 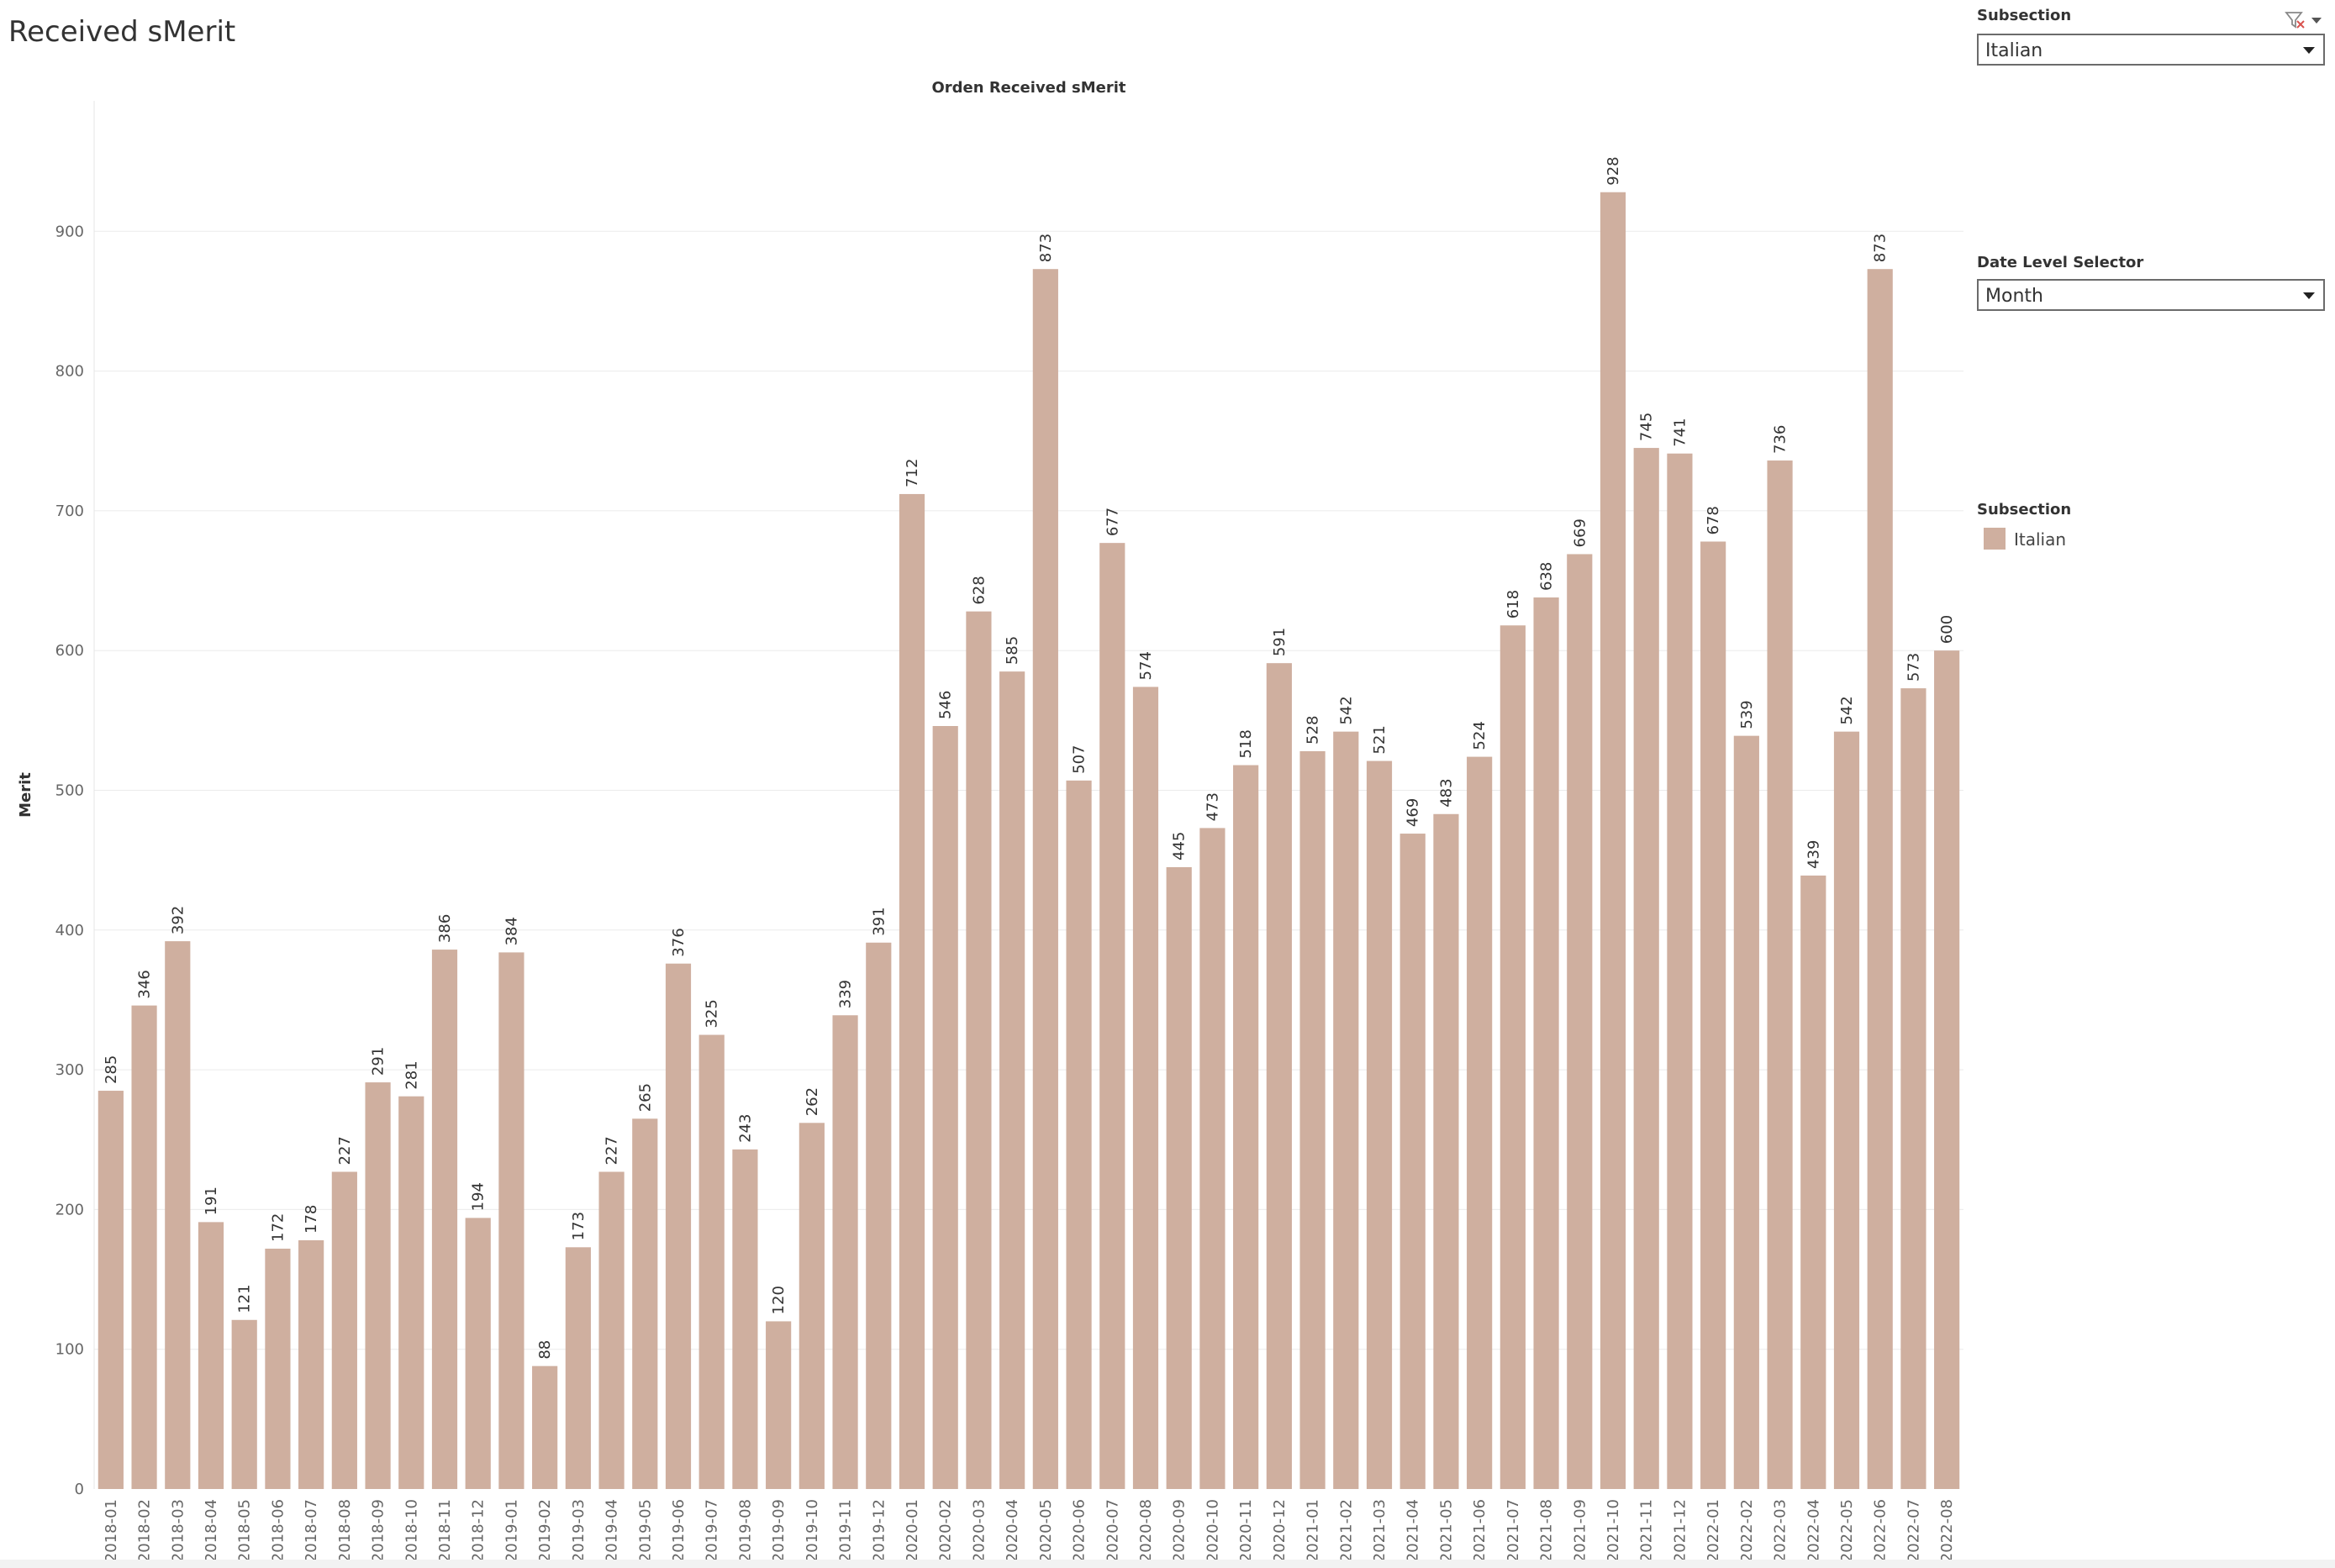 I want to click on data-label: 542, so click(x=1346, y=710).